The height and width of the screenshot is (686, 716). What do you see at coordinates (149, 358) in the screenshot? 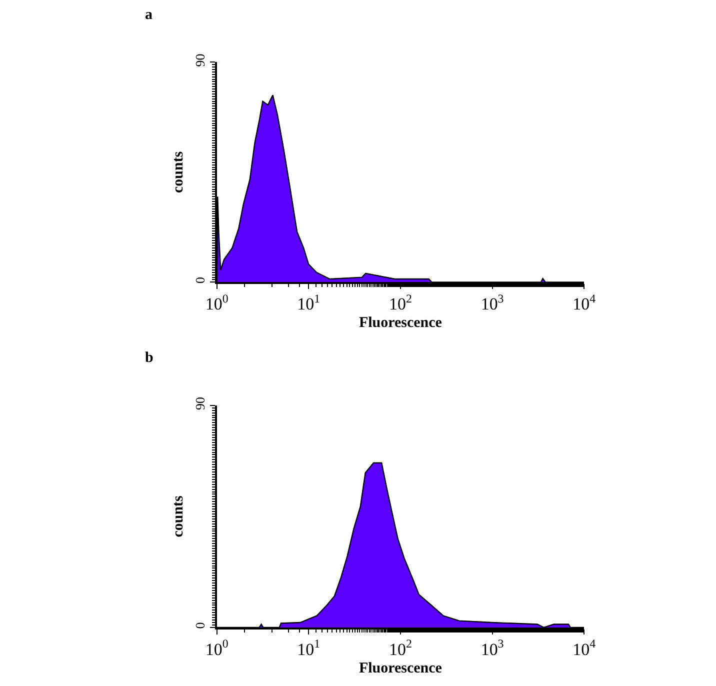
I see `chart-title: b` at bounding box center [149, 358].